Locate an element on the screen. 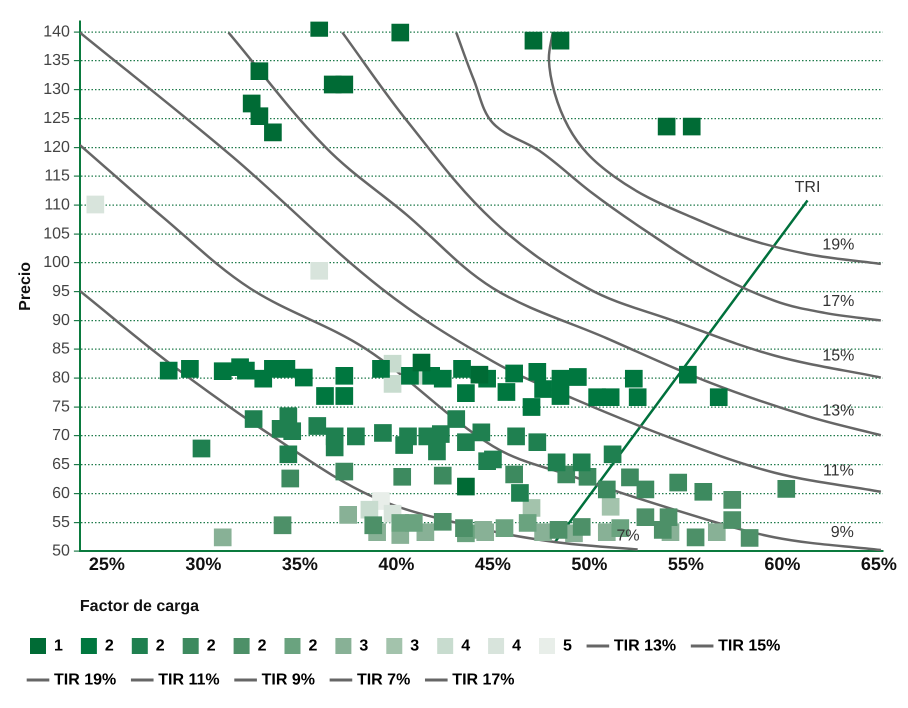  legend-label: TIR 7% is located at coordinates (383, 679).